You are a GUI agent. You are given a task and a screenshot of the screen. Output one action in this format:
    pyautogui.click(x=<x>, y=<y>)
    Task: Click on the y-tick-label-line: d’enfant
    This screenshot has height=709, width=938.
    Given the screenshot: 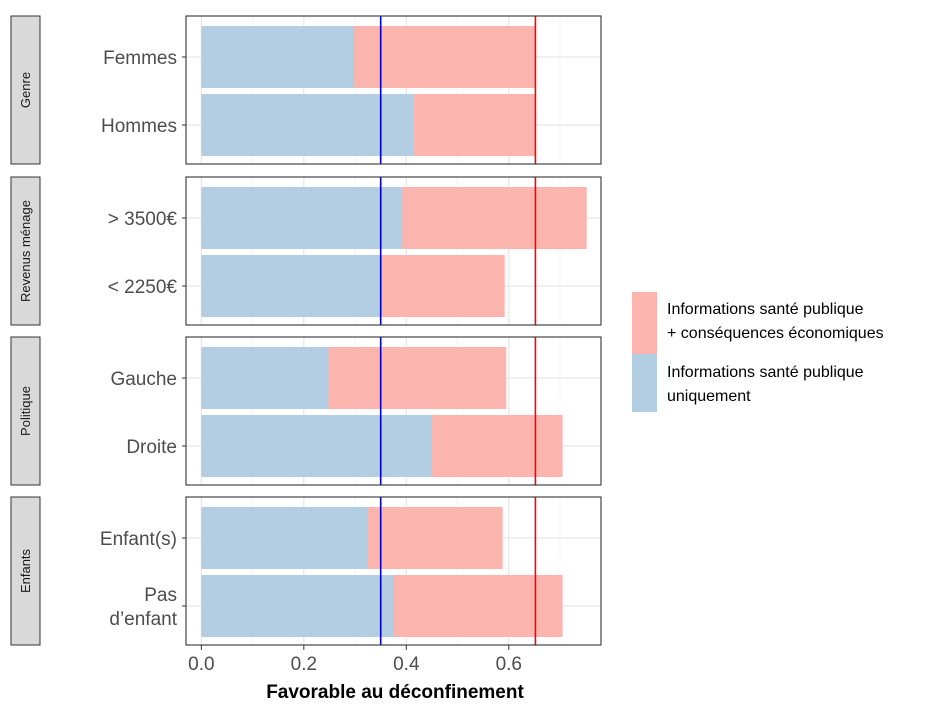 What is the action you would take?
    pyautogui.click(x=143, y=619)
    